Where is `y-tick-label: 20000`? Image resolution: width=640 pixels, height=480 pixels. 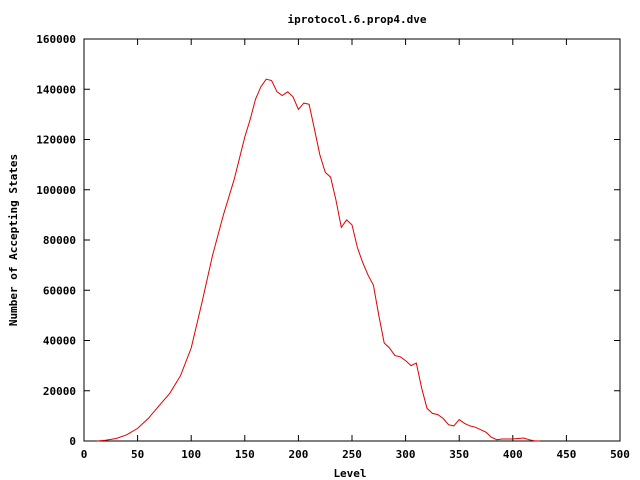 y-tick-label: 20000 is located at coordinates (59, 391).